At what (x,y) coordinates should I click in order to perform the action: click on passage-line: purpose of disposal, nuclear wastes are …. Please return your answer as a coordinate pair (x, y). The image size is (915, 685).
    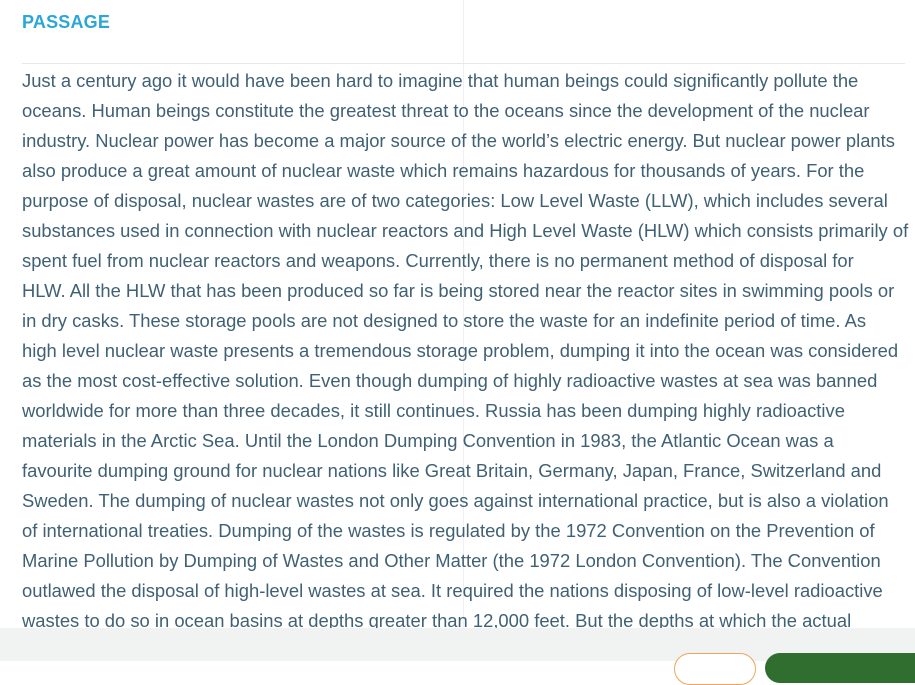
    Looking at the image, I should click on (455, 200).